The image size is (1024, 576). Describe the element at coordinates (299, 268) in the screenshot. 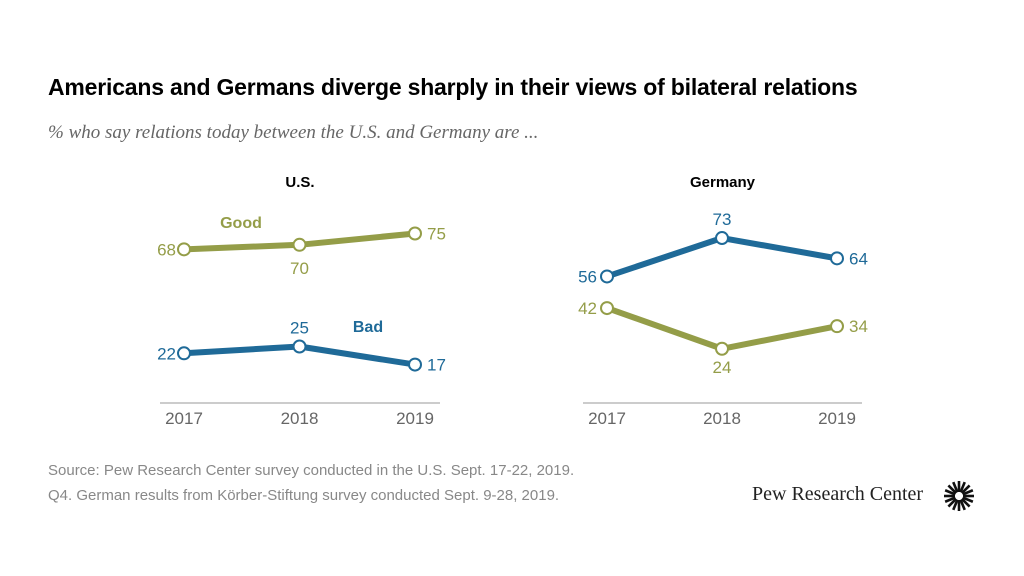

I see `data-label: 70` at that location.